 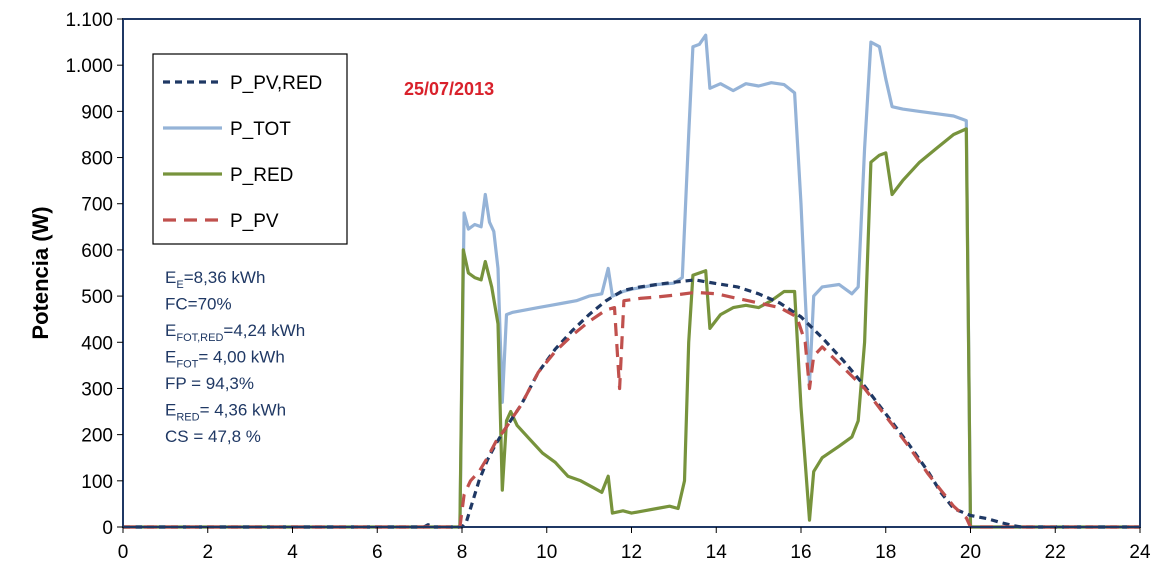 What do you see at coordinates (260, 129) in the screenshot?
I see `legend-label: P_TOT` at bounding box center [260, 129].